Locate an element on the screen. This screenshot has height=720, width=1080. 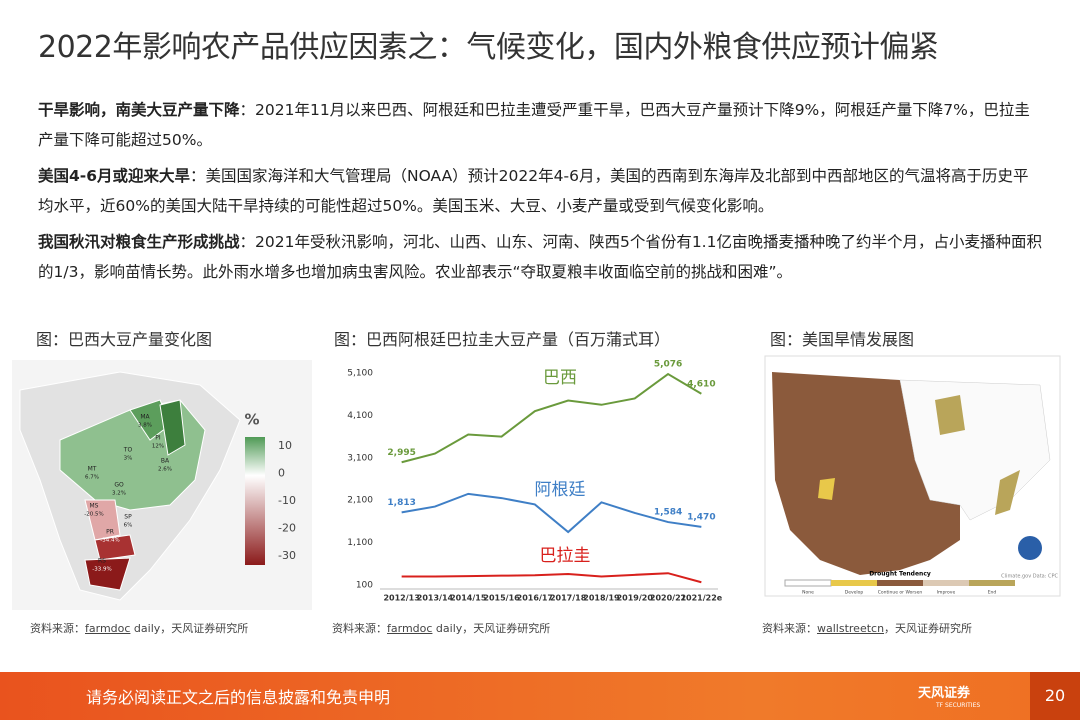
legend-item: None is located at coordinates (808, 593).